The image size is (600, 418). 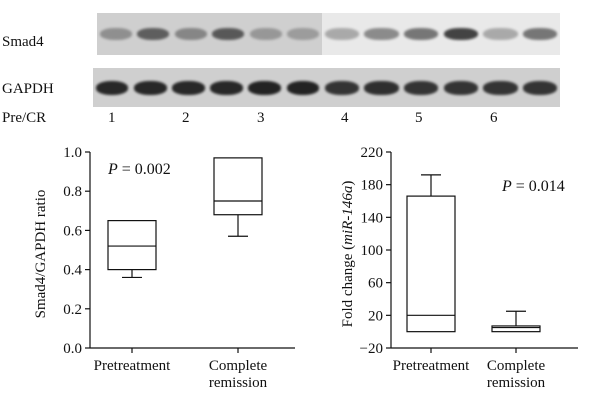 What do you see at coordinates (23, 42) in the screenshot?
I see `blot-row-label-smad4: Smad4` at bounding box center [23, 42].